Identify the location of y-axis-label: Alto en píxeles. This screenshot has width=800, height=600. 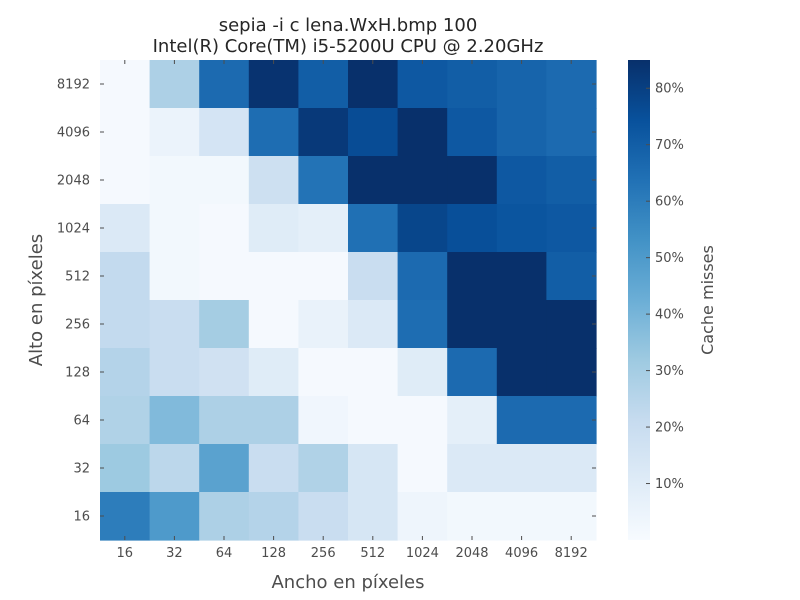
(36, 300).